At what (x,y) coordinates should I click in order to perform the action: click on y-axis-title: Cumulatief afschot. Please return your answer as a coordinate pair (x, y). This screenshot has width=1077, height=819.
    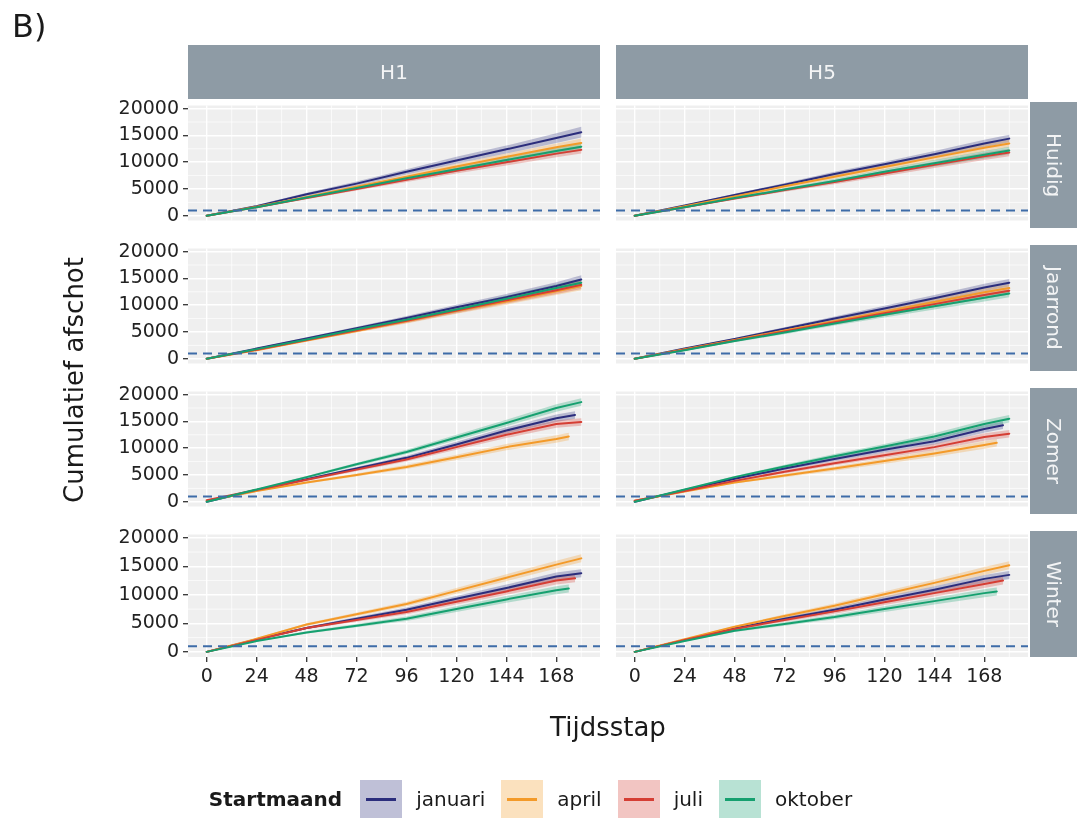
    Looking at the image, I should click on (74, 379).